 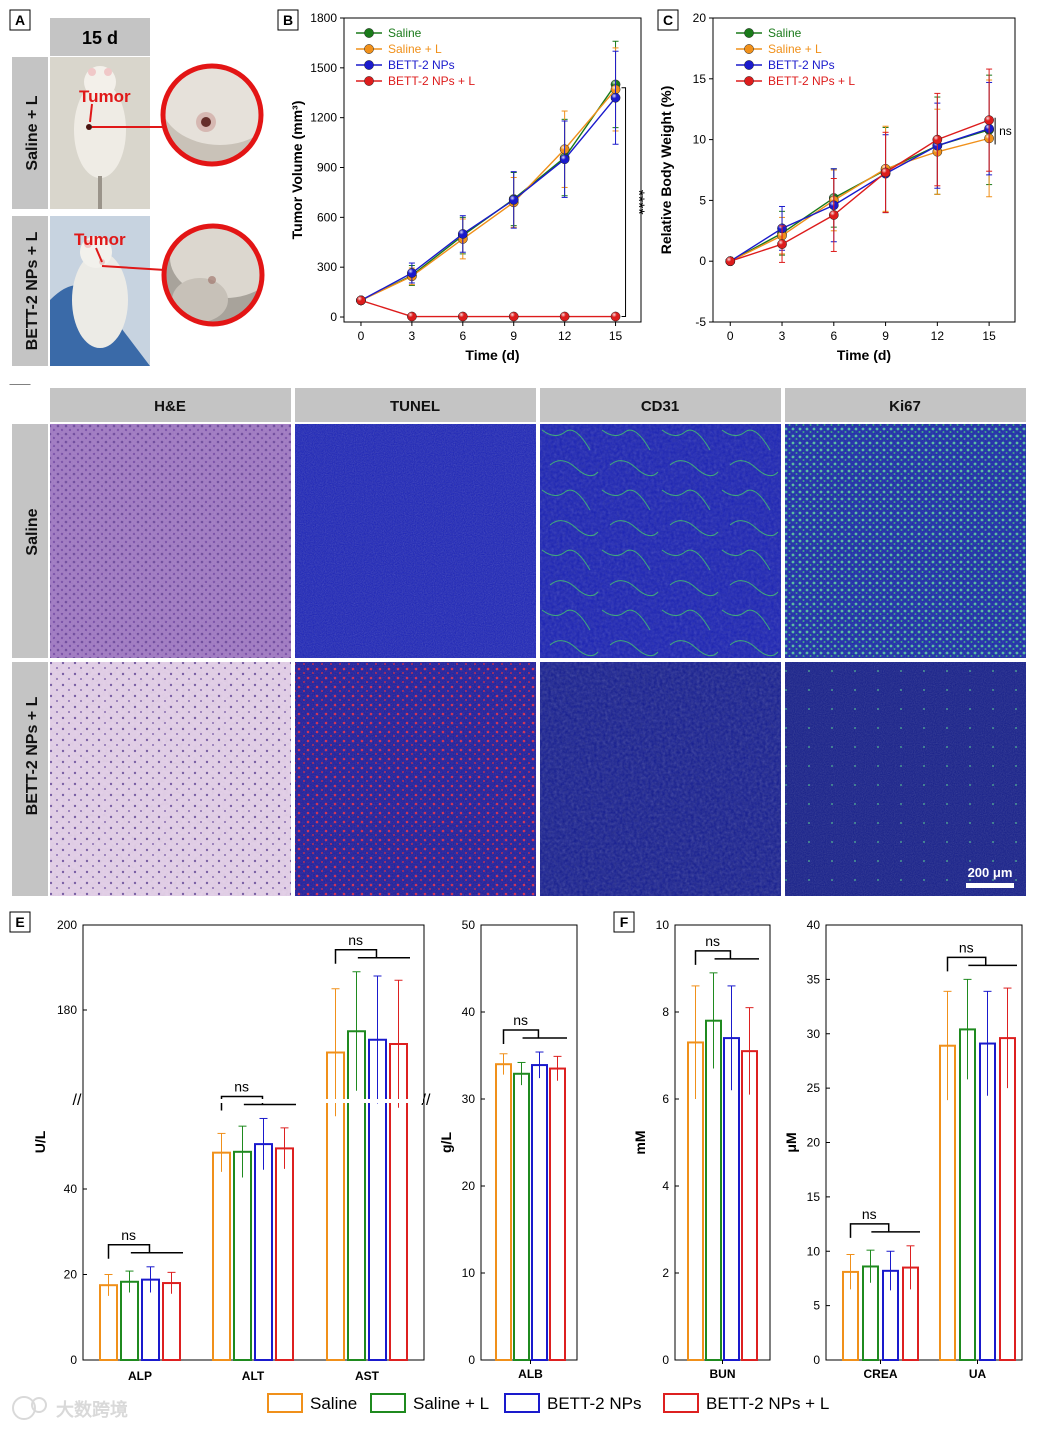 I want to click on y-tick-label: 1500, so click(x=323, y=68).